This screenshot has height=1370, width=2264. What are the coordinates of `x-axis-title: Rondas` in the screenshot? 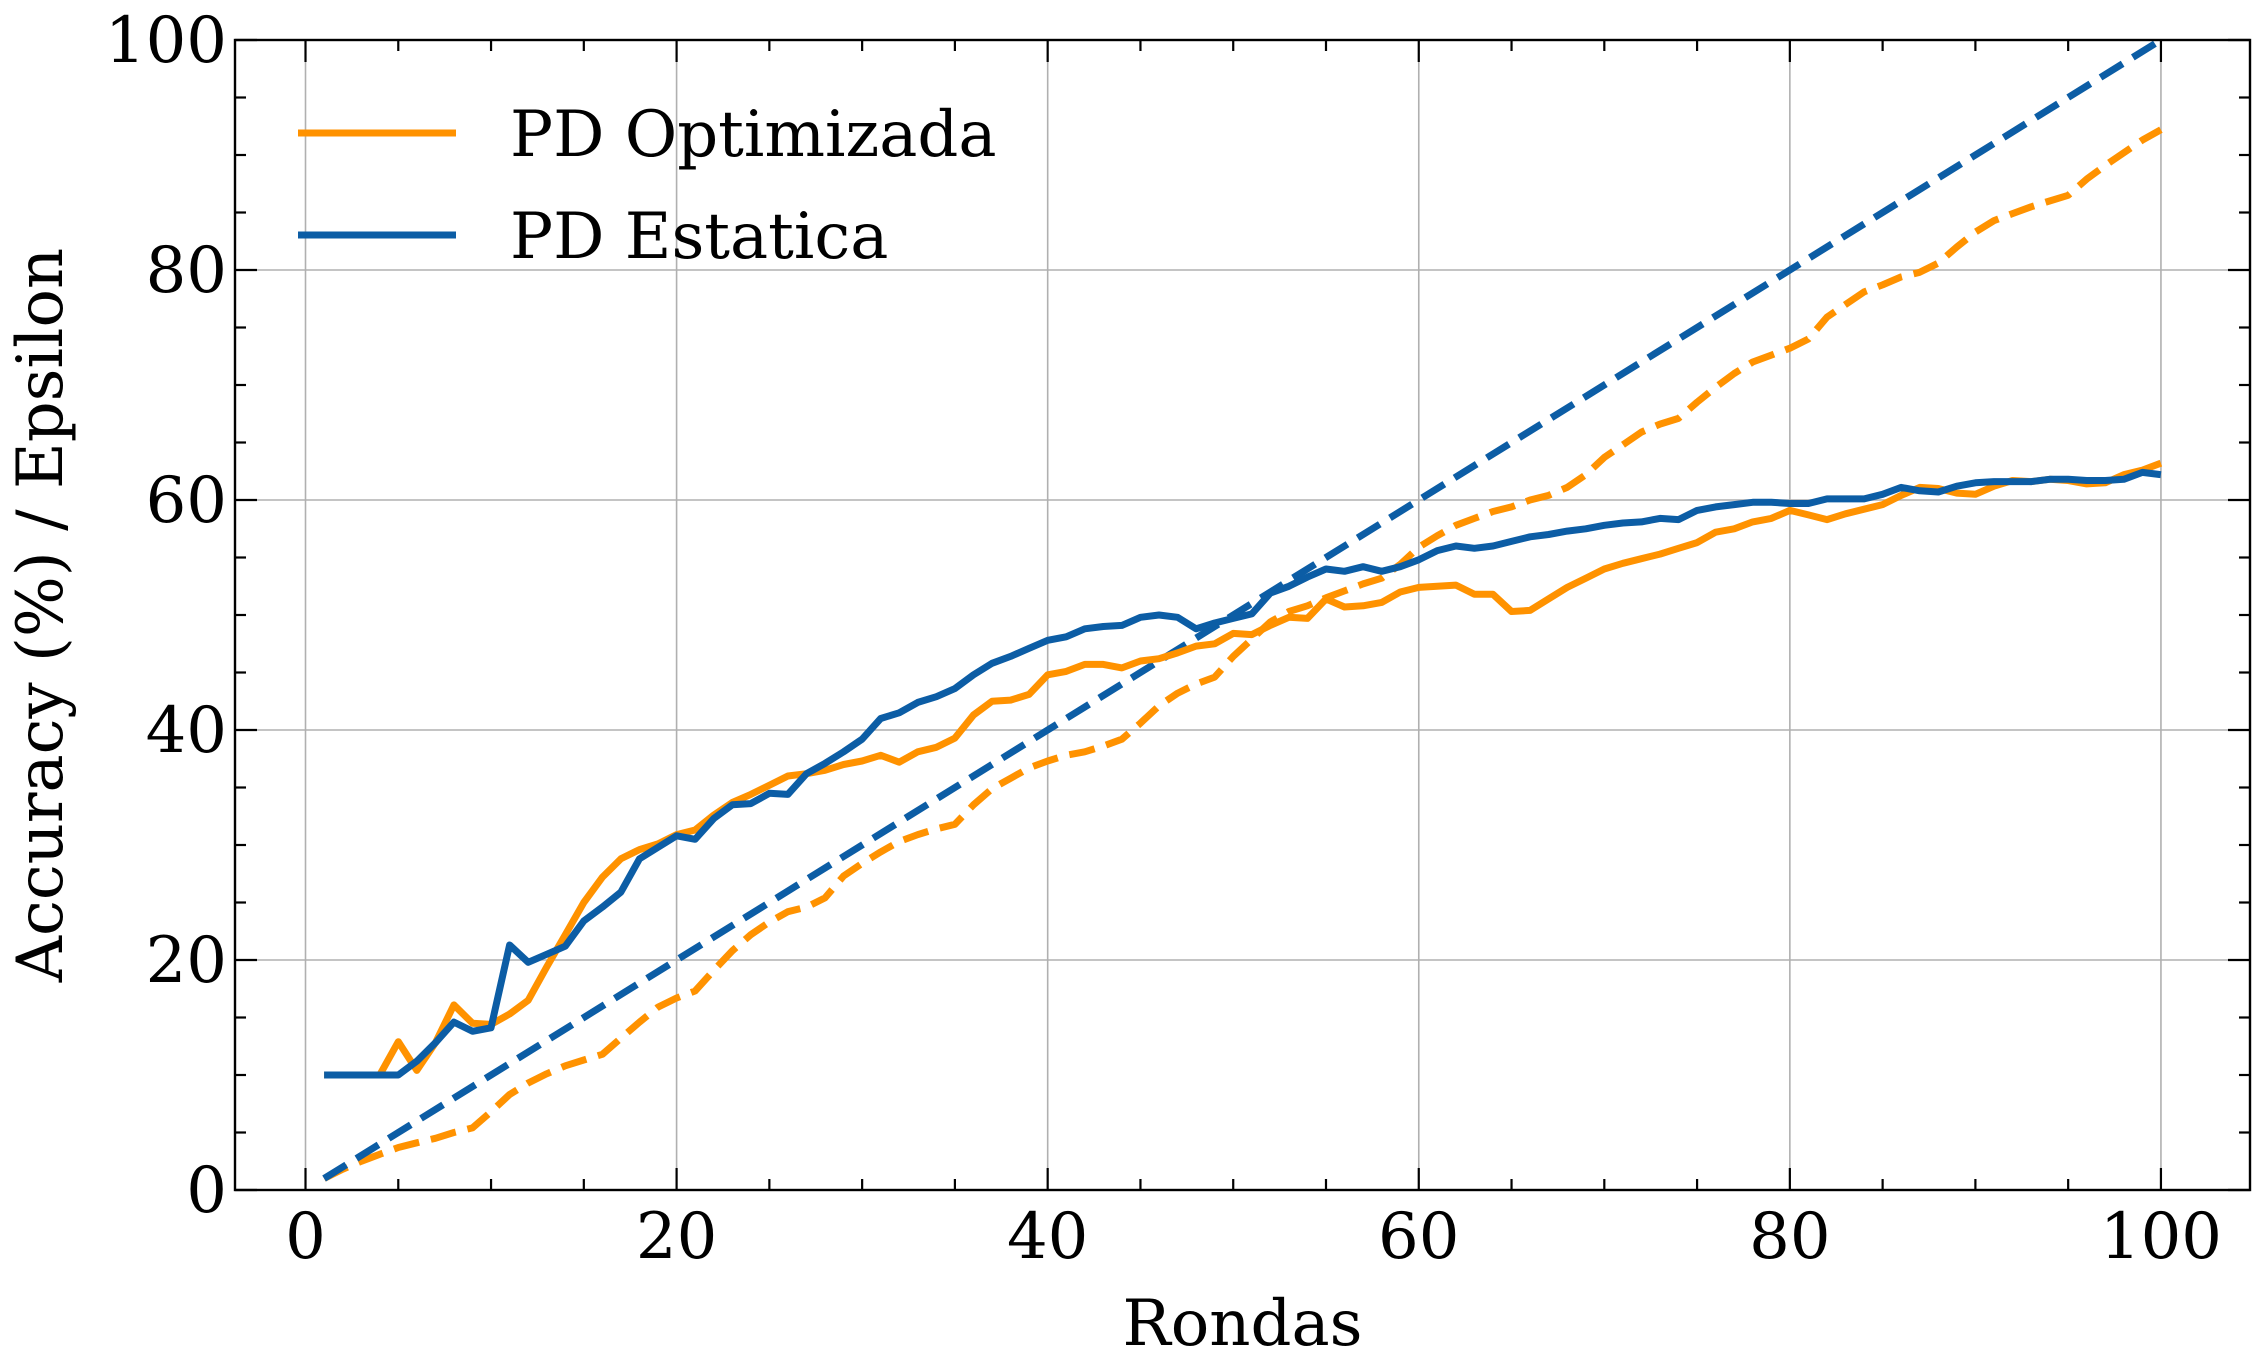 It's located at (1243, 1324).